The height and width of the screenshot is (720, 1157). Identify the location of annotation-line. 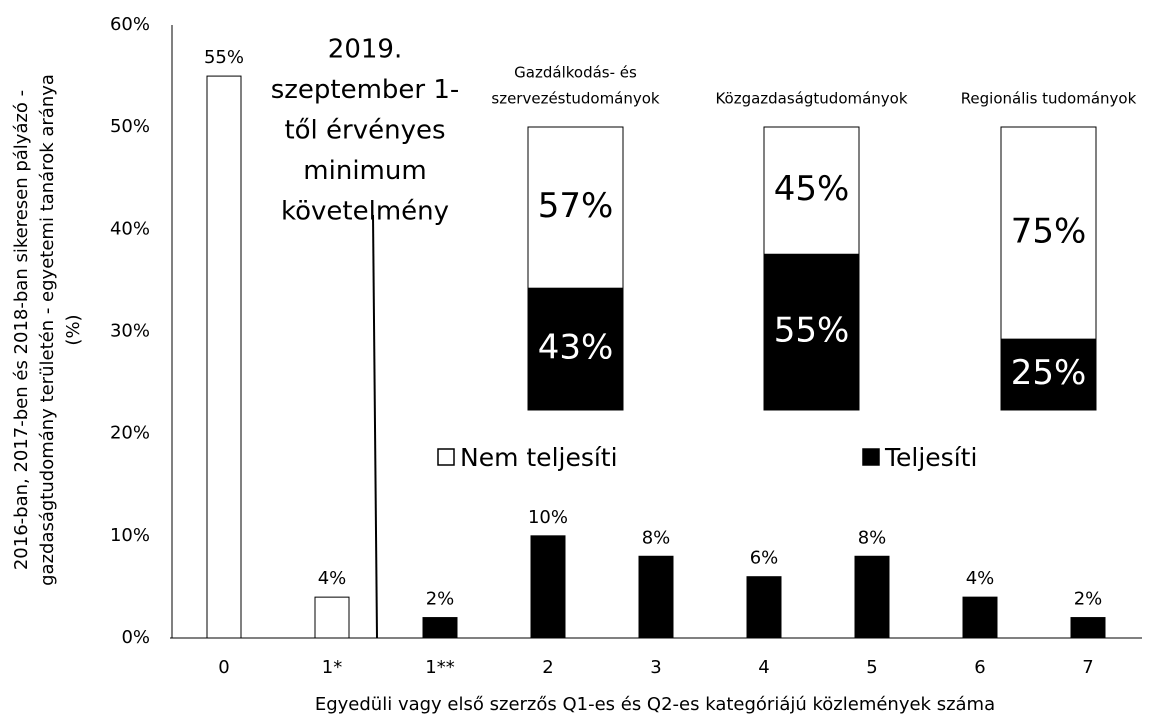
(375, 426).